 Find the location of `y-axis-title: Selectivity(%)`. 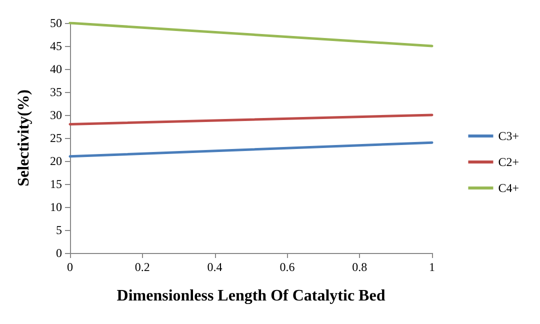

y-axis-title: Selectivity(%) is located at coordinates (24, 138).